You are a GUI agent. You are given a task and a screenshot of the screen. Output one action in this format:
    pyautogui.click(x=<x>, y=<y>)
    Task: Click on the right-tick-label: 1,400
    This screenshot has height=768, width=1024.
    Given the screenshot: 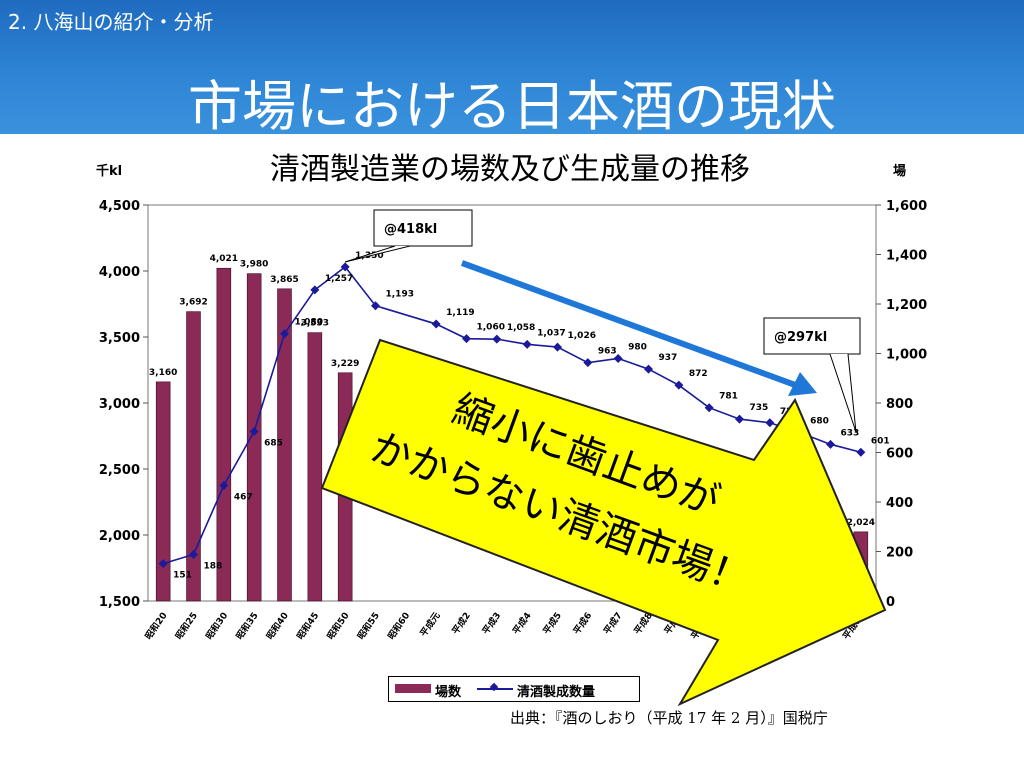 What is the action you would take?
    pyautogui.click(x=906, y=256)
    